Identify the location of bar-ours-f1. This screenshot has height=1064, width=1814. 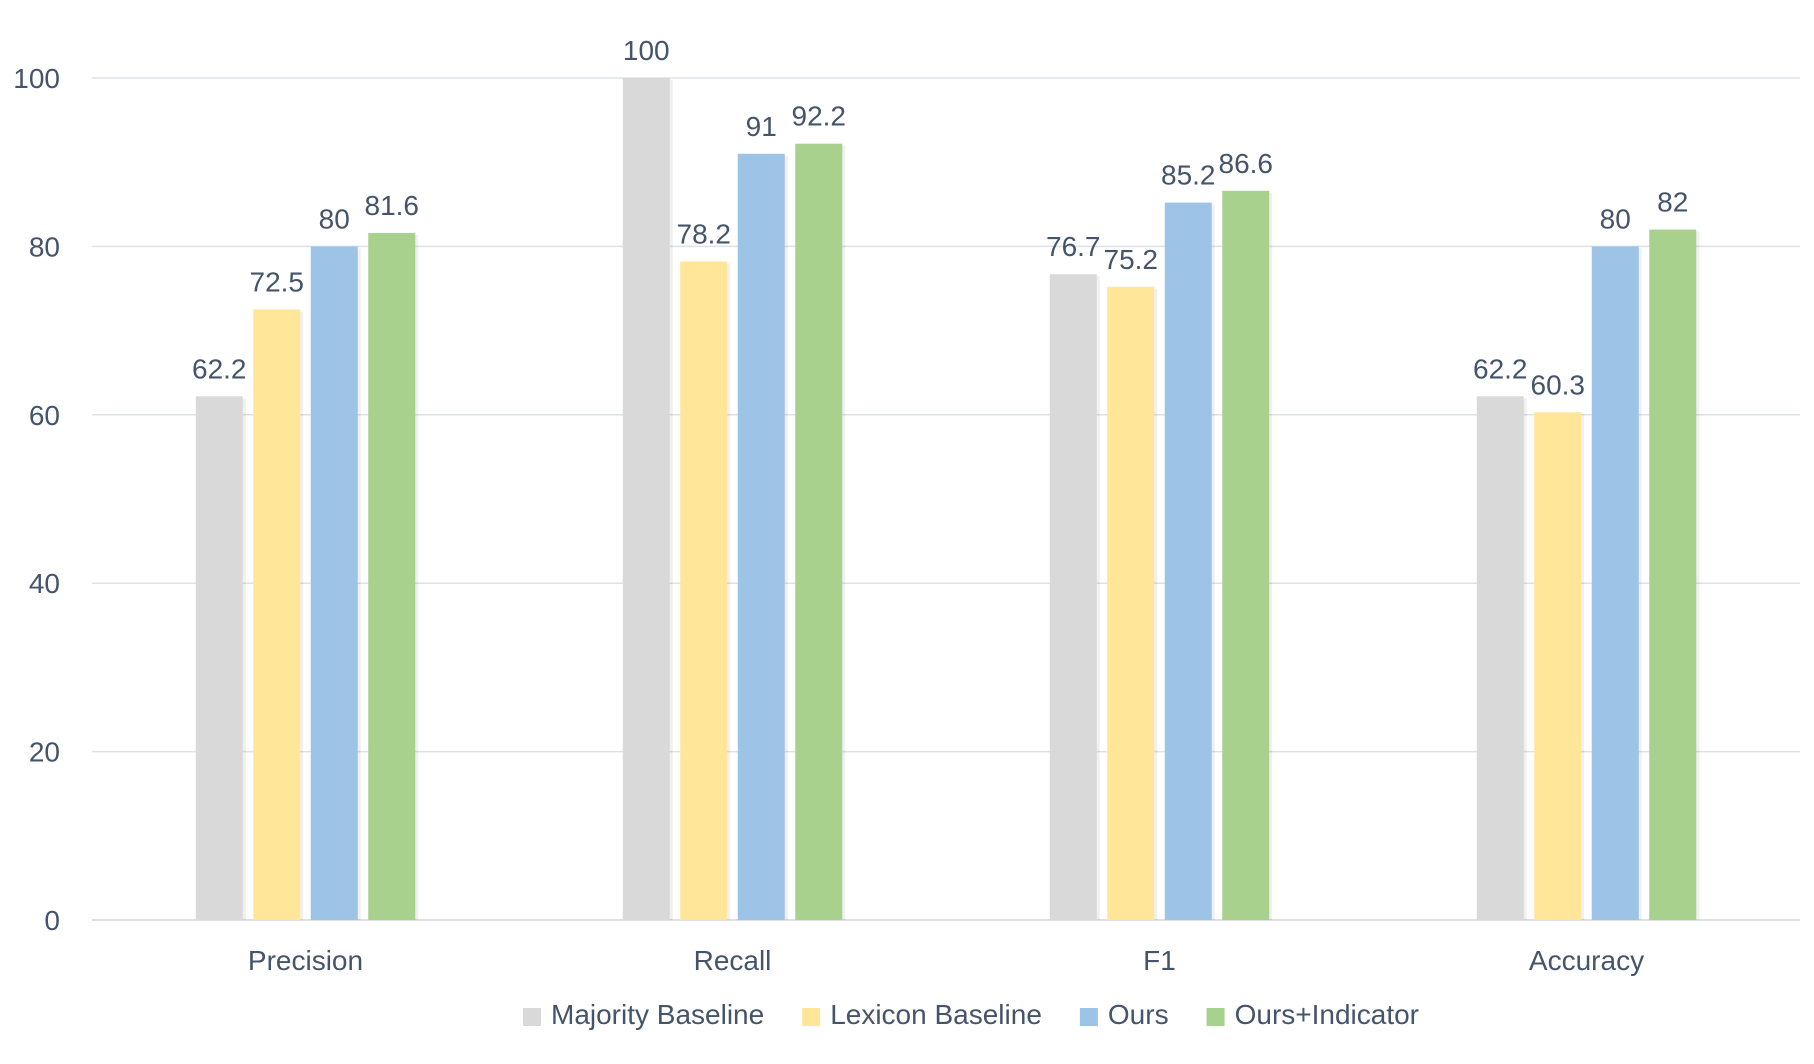
(1188, 561).